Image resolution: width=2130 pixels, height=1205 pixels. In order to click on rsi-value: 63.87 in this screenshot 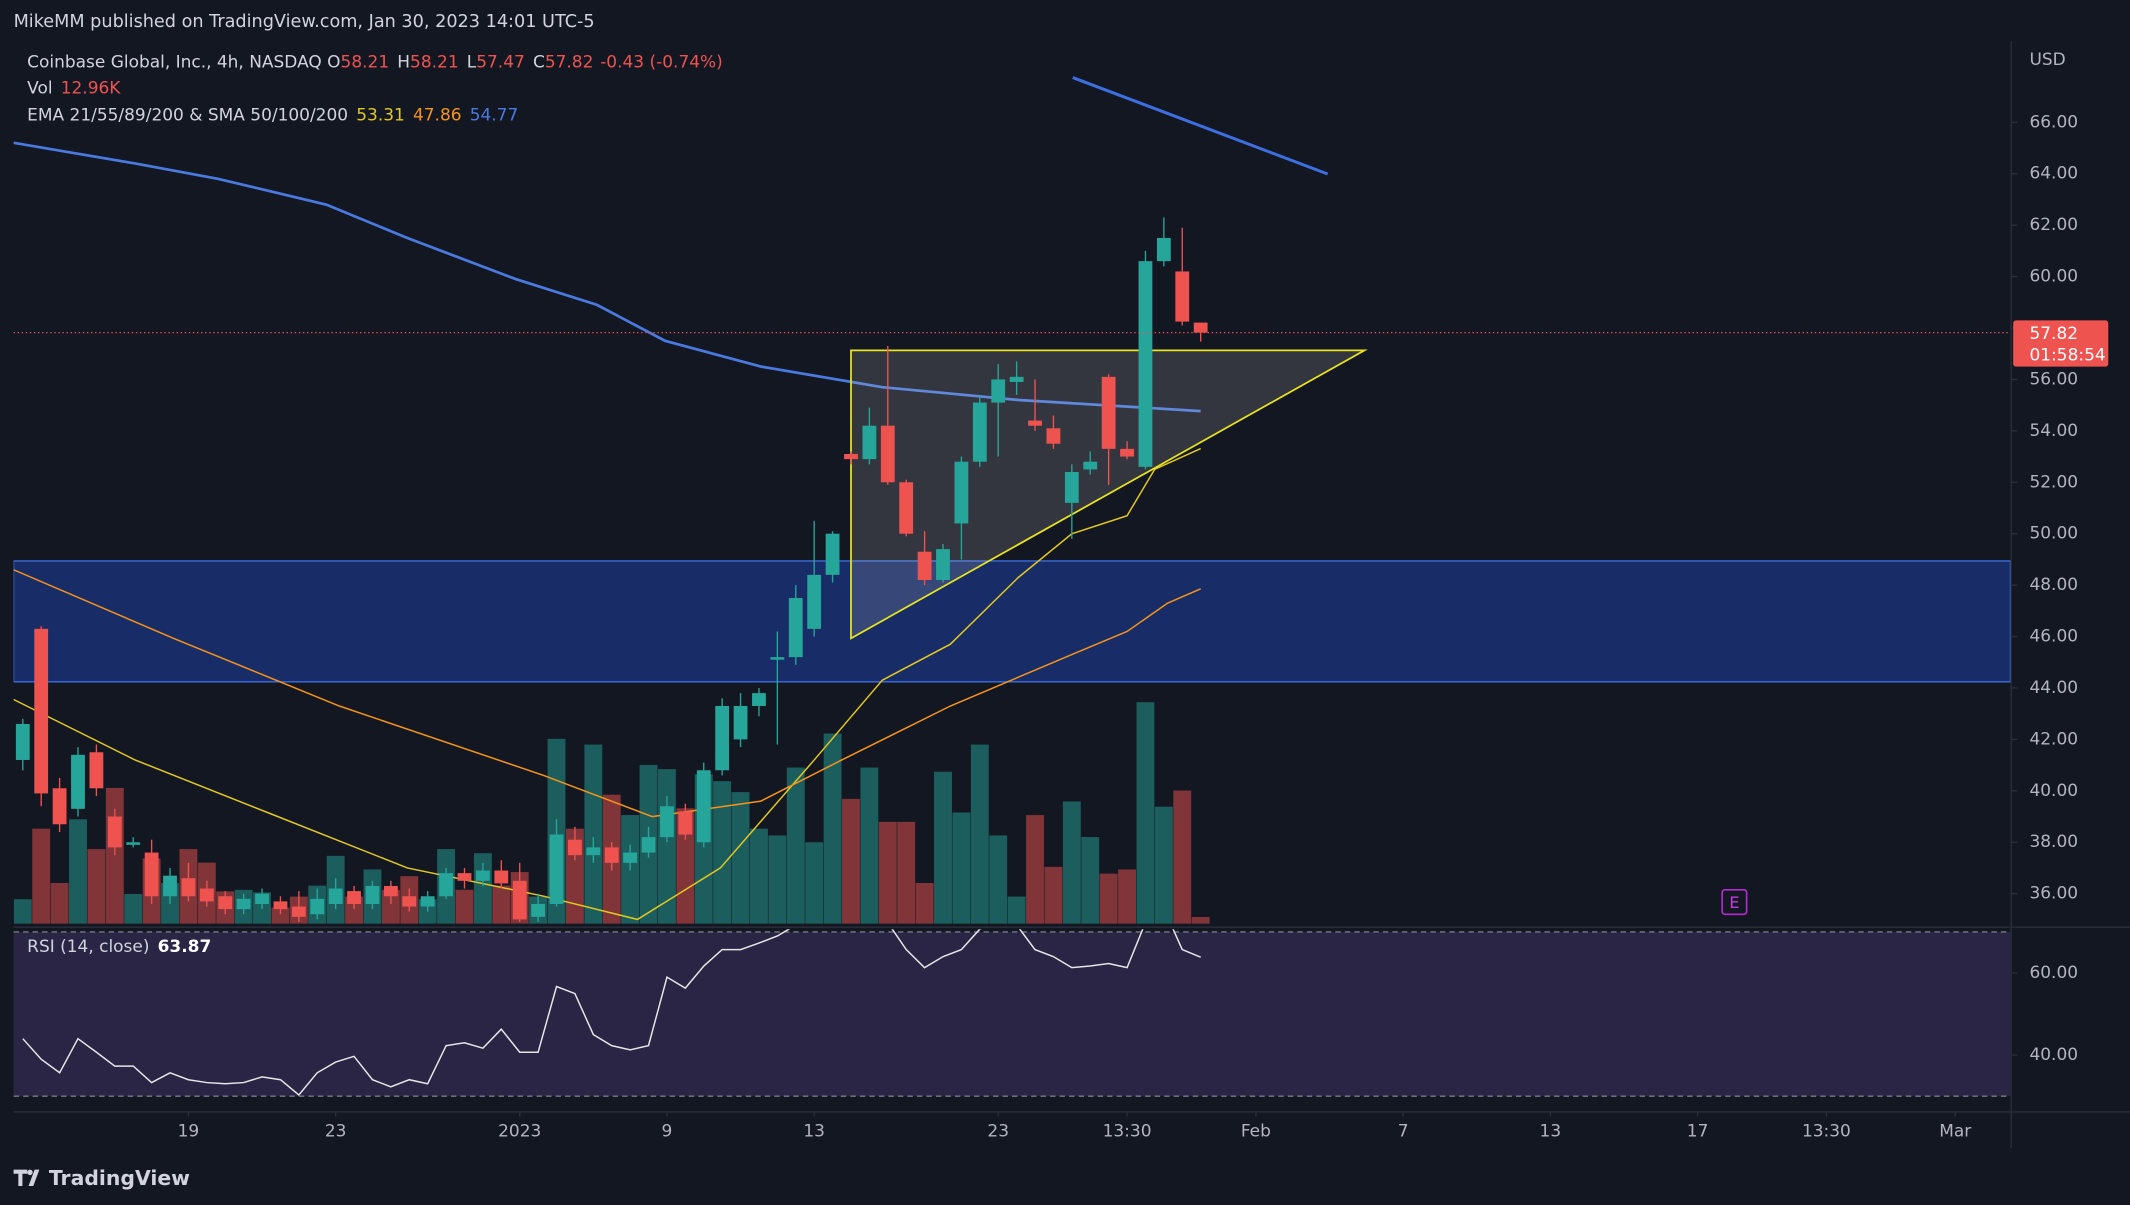, I will do `click(185, 947)`.